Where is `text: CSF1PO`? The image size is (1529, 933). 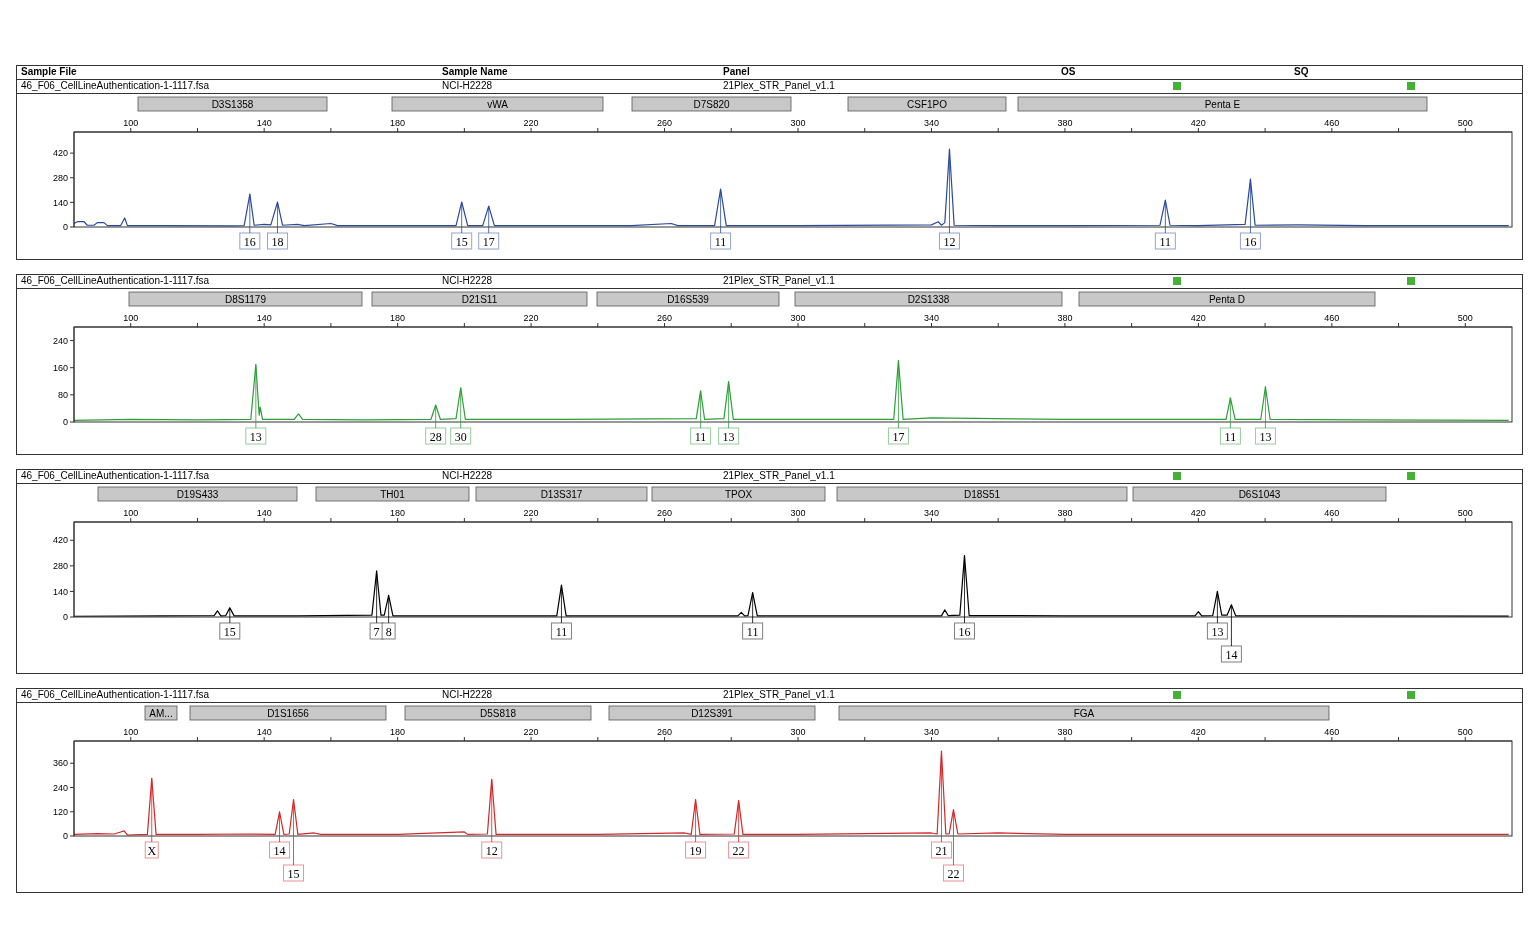 text: CSF1PO is located at coordinates (927, 104).